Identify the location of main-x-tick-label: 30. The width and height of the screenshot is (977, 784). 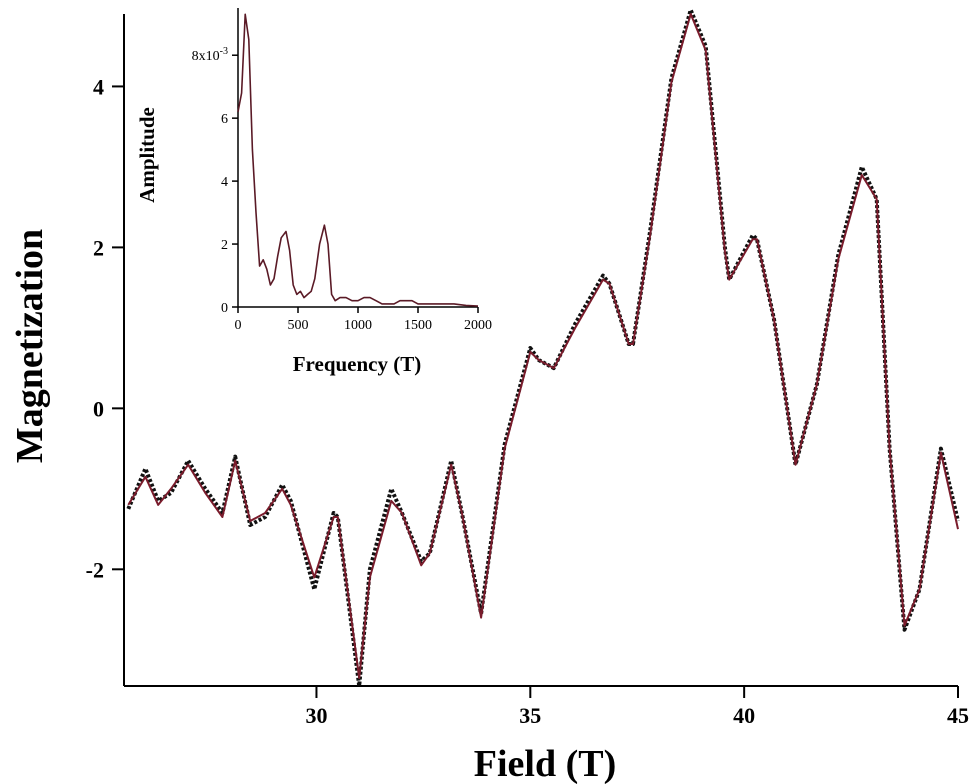
(316, 715).